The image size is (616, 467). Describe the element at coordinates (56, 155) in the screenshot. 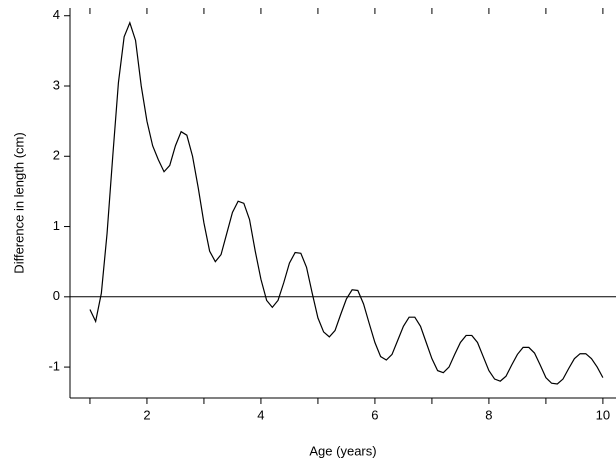

I see `y-tick-label: 2` at that location.